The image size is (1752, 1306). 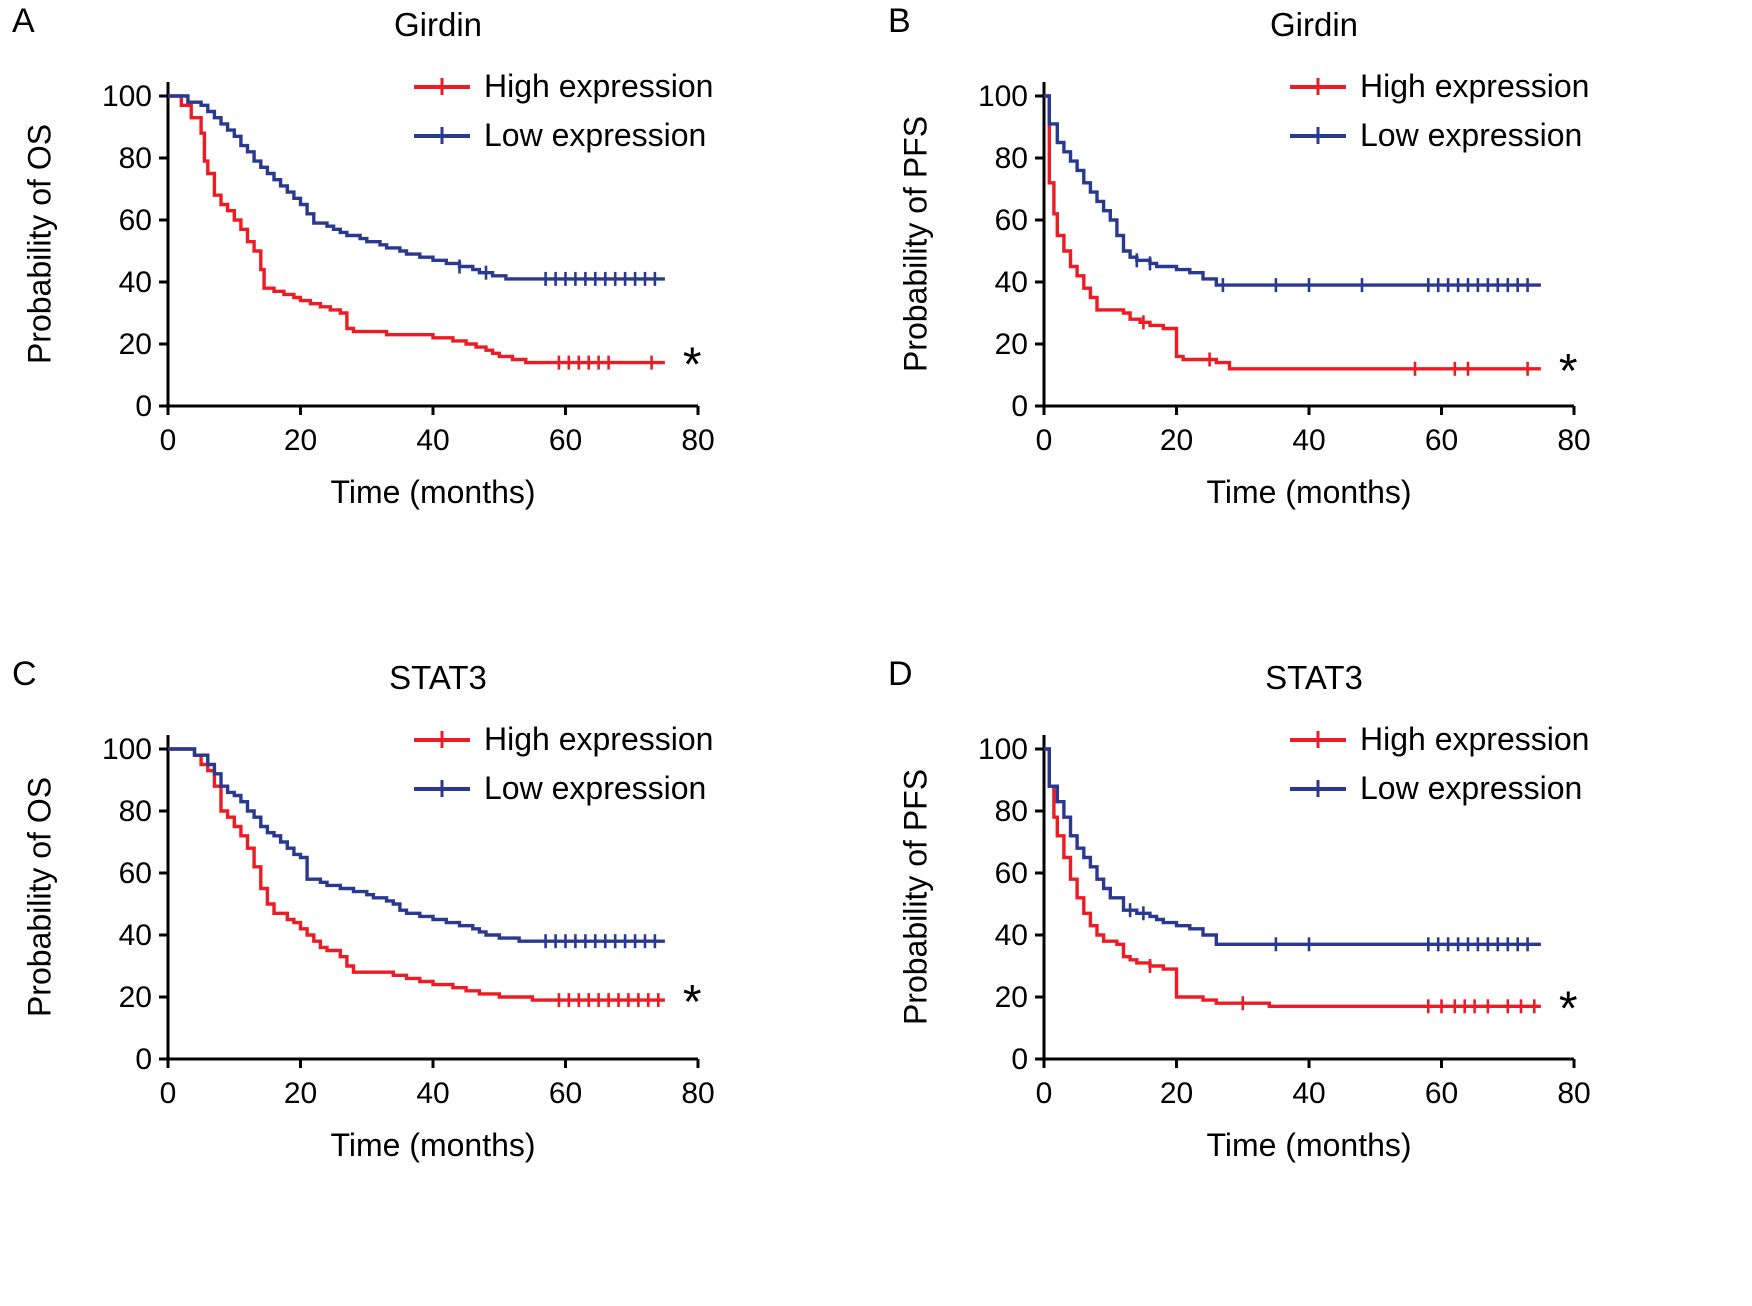 What do you see at coordinates (900, 674) in the screenshot?
I see `panel-letter: D` at bounding box center [900, 674].